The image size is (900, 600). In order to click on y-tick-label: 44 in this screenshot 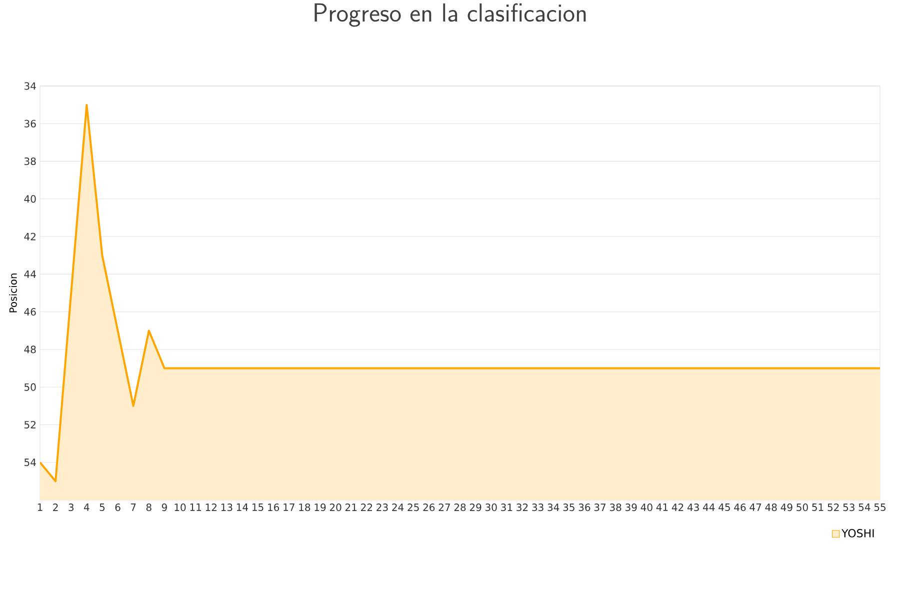, I will do `click(30, 274)`.